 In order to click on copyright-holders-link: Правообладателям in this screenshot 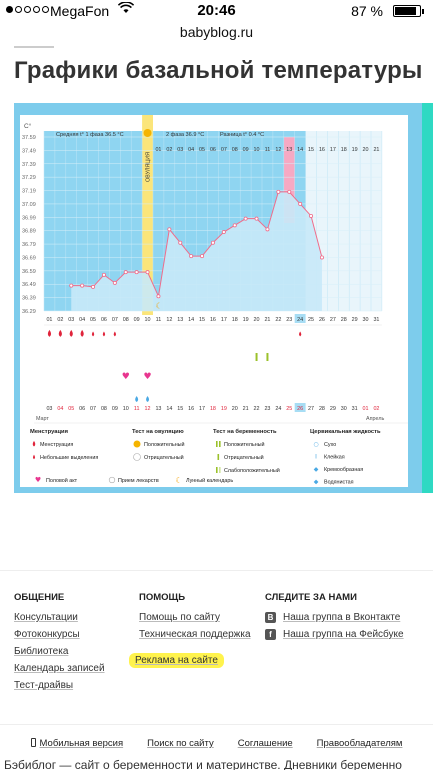, I will do `click(359, 743)`.